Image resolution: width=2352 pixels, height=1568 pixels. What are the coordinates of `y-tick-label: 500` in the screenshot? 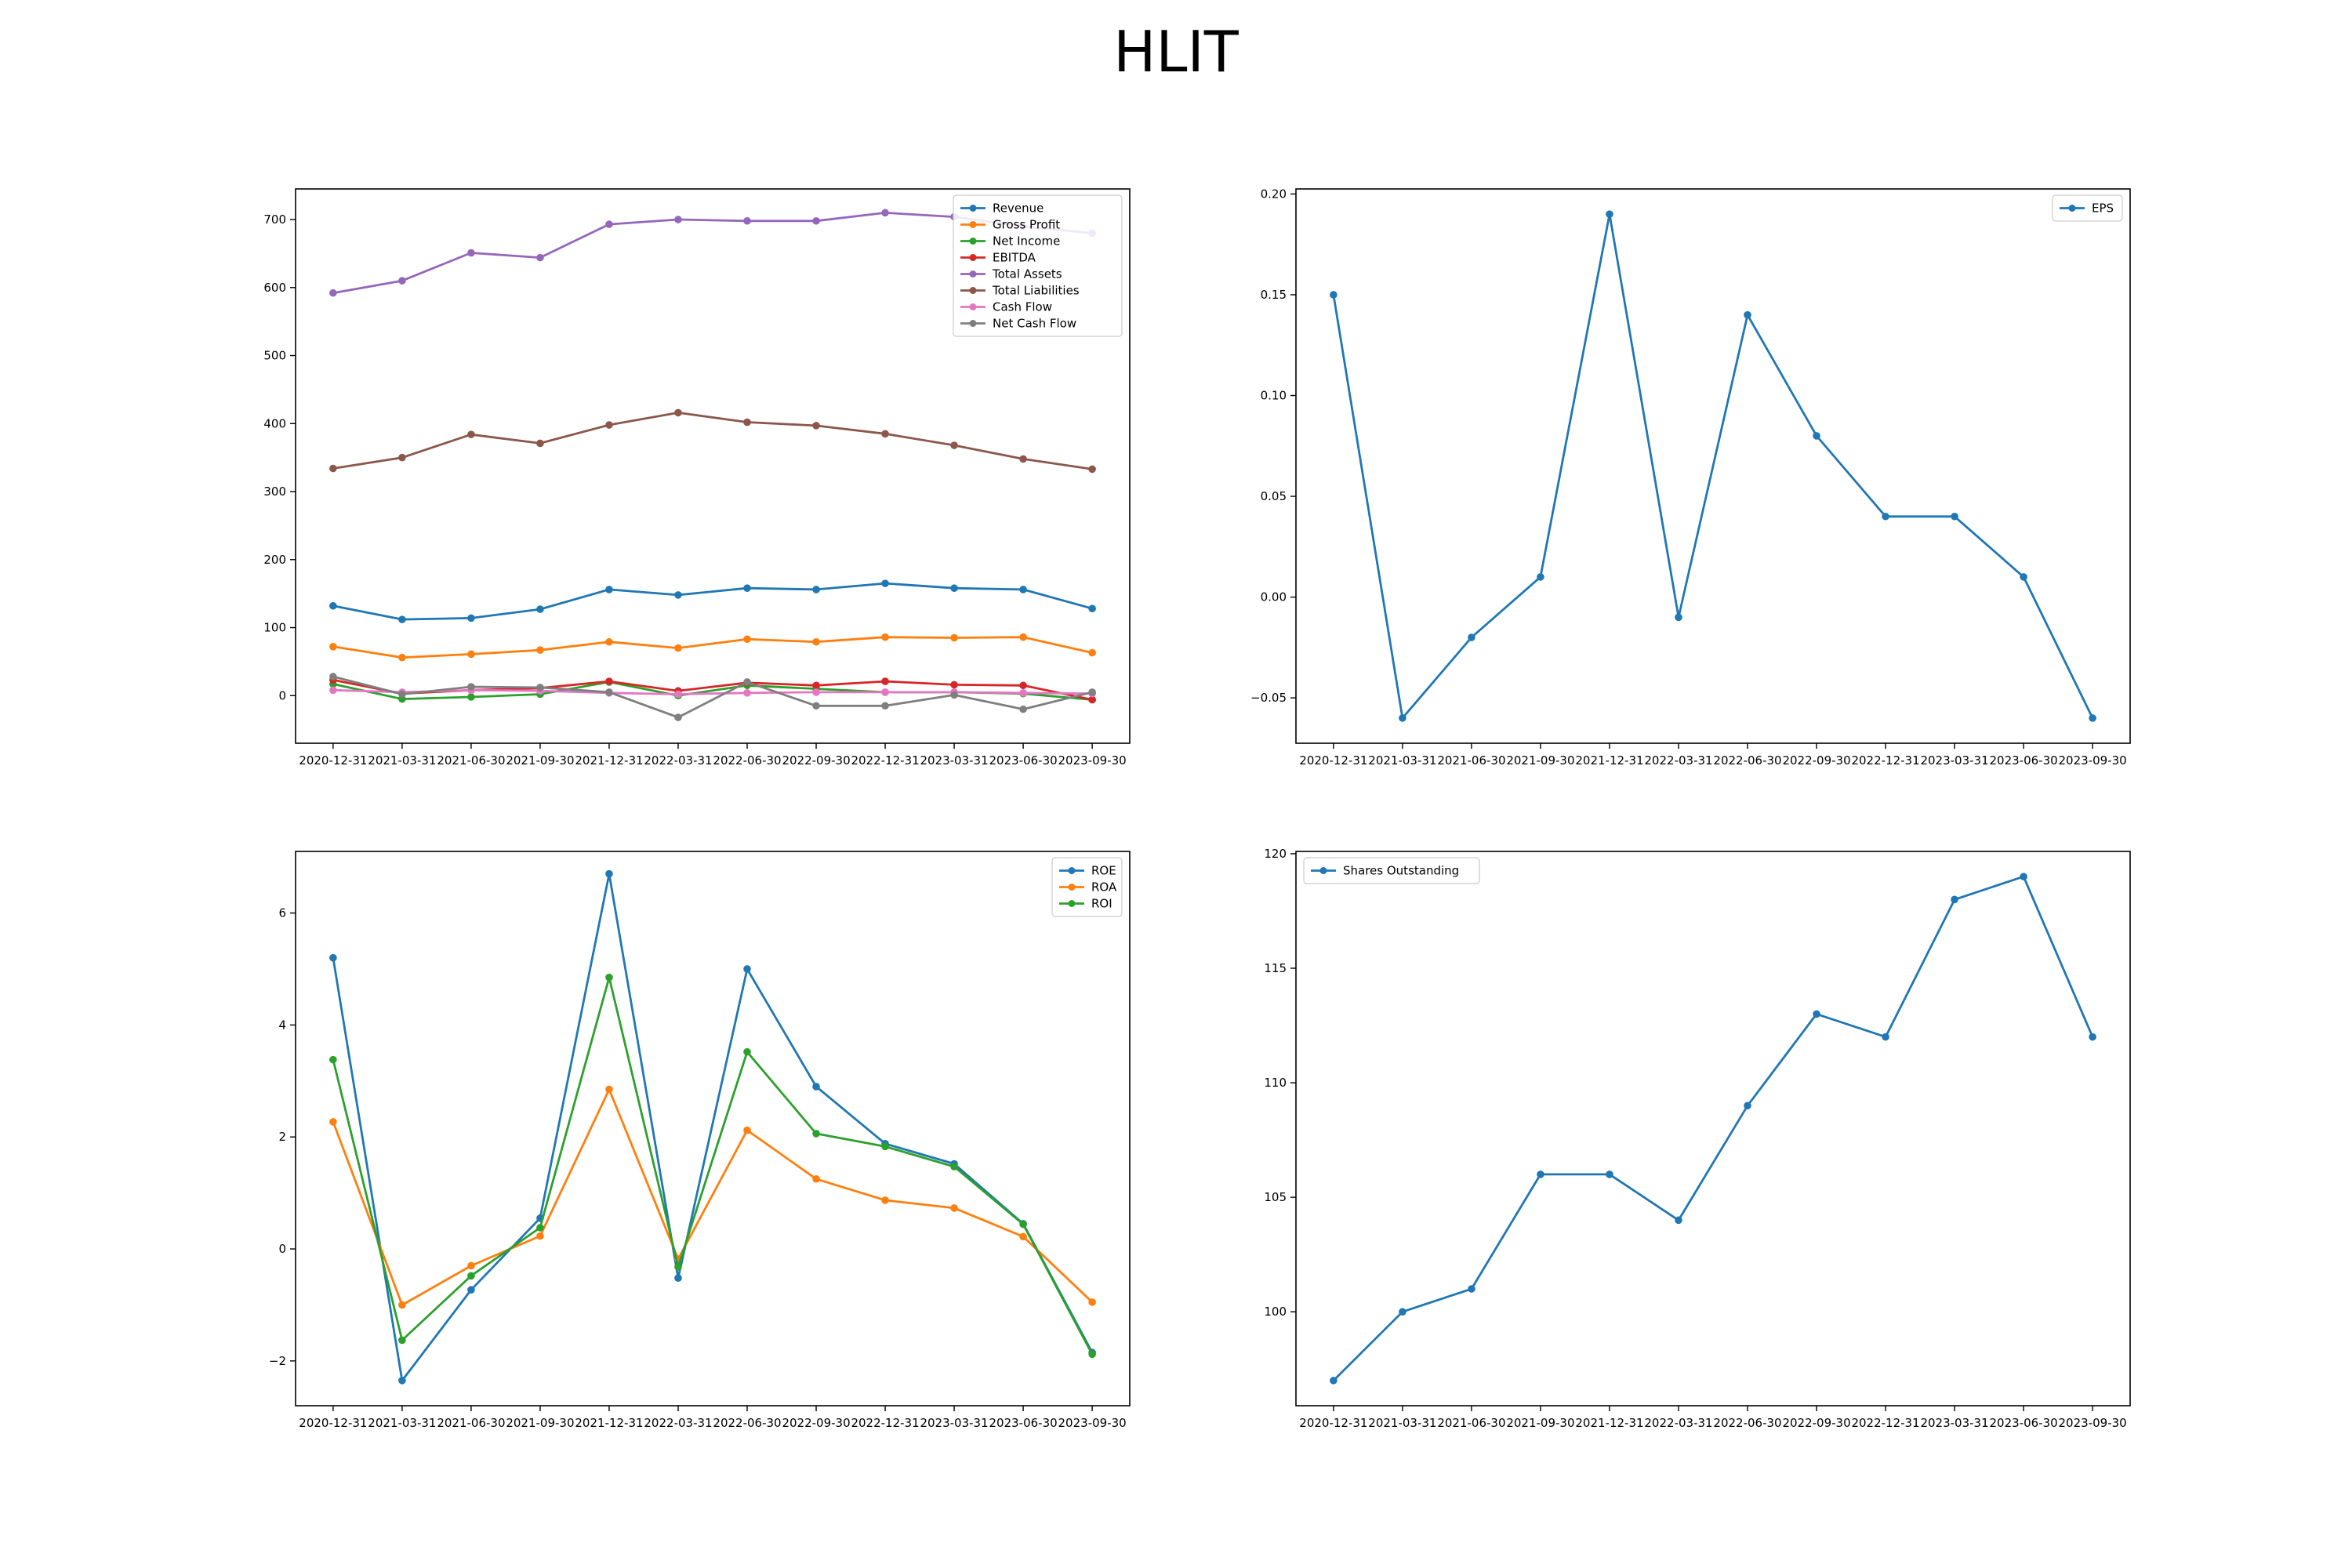 It's located at (274, 356).